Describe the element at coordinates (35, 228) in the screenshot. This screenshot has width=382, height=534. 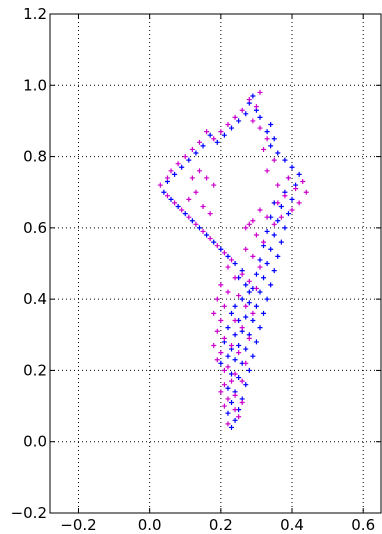
I see `y-tick-label: 0.6` at that location.